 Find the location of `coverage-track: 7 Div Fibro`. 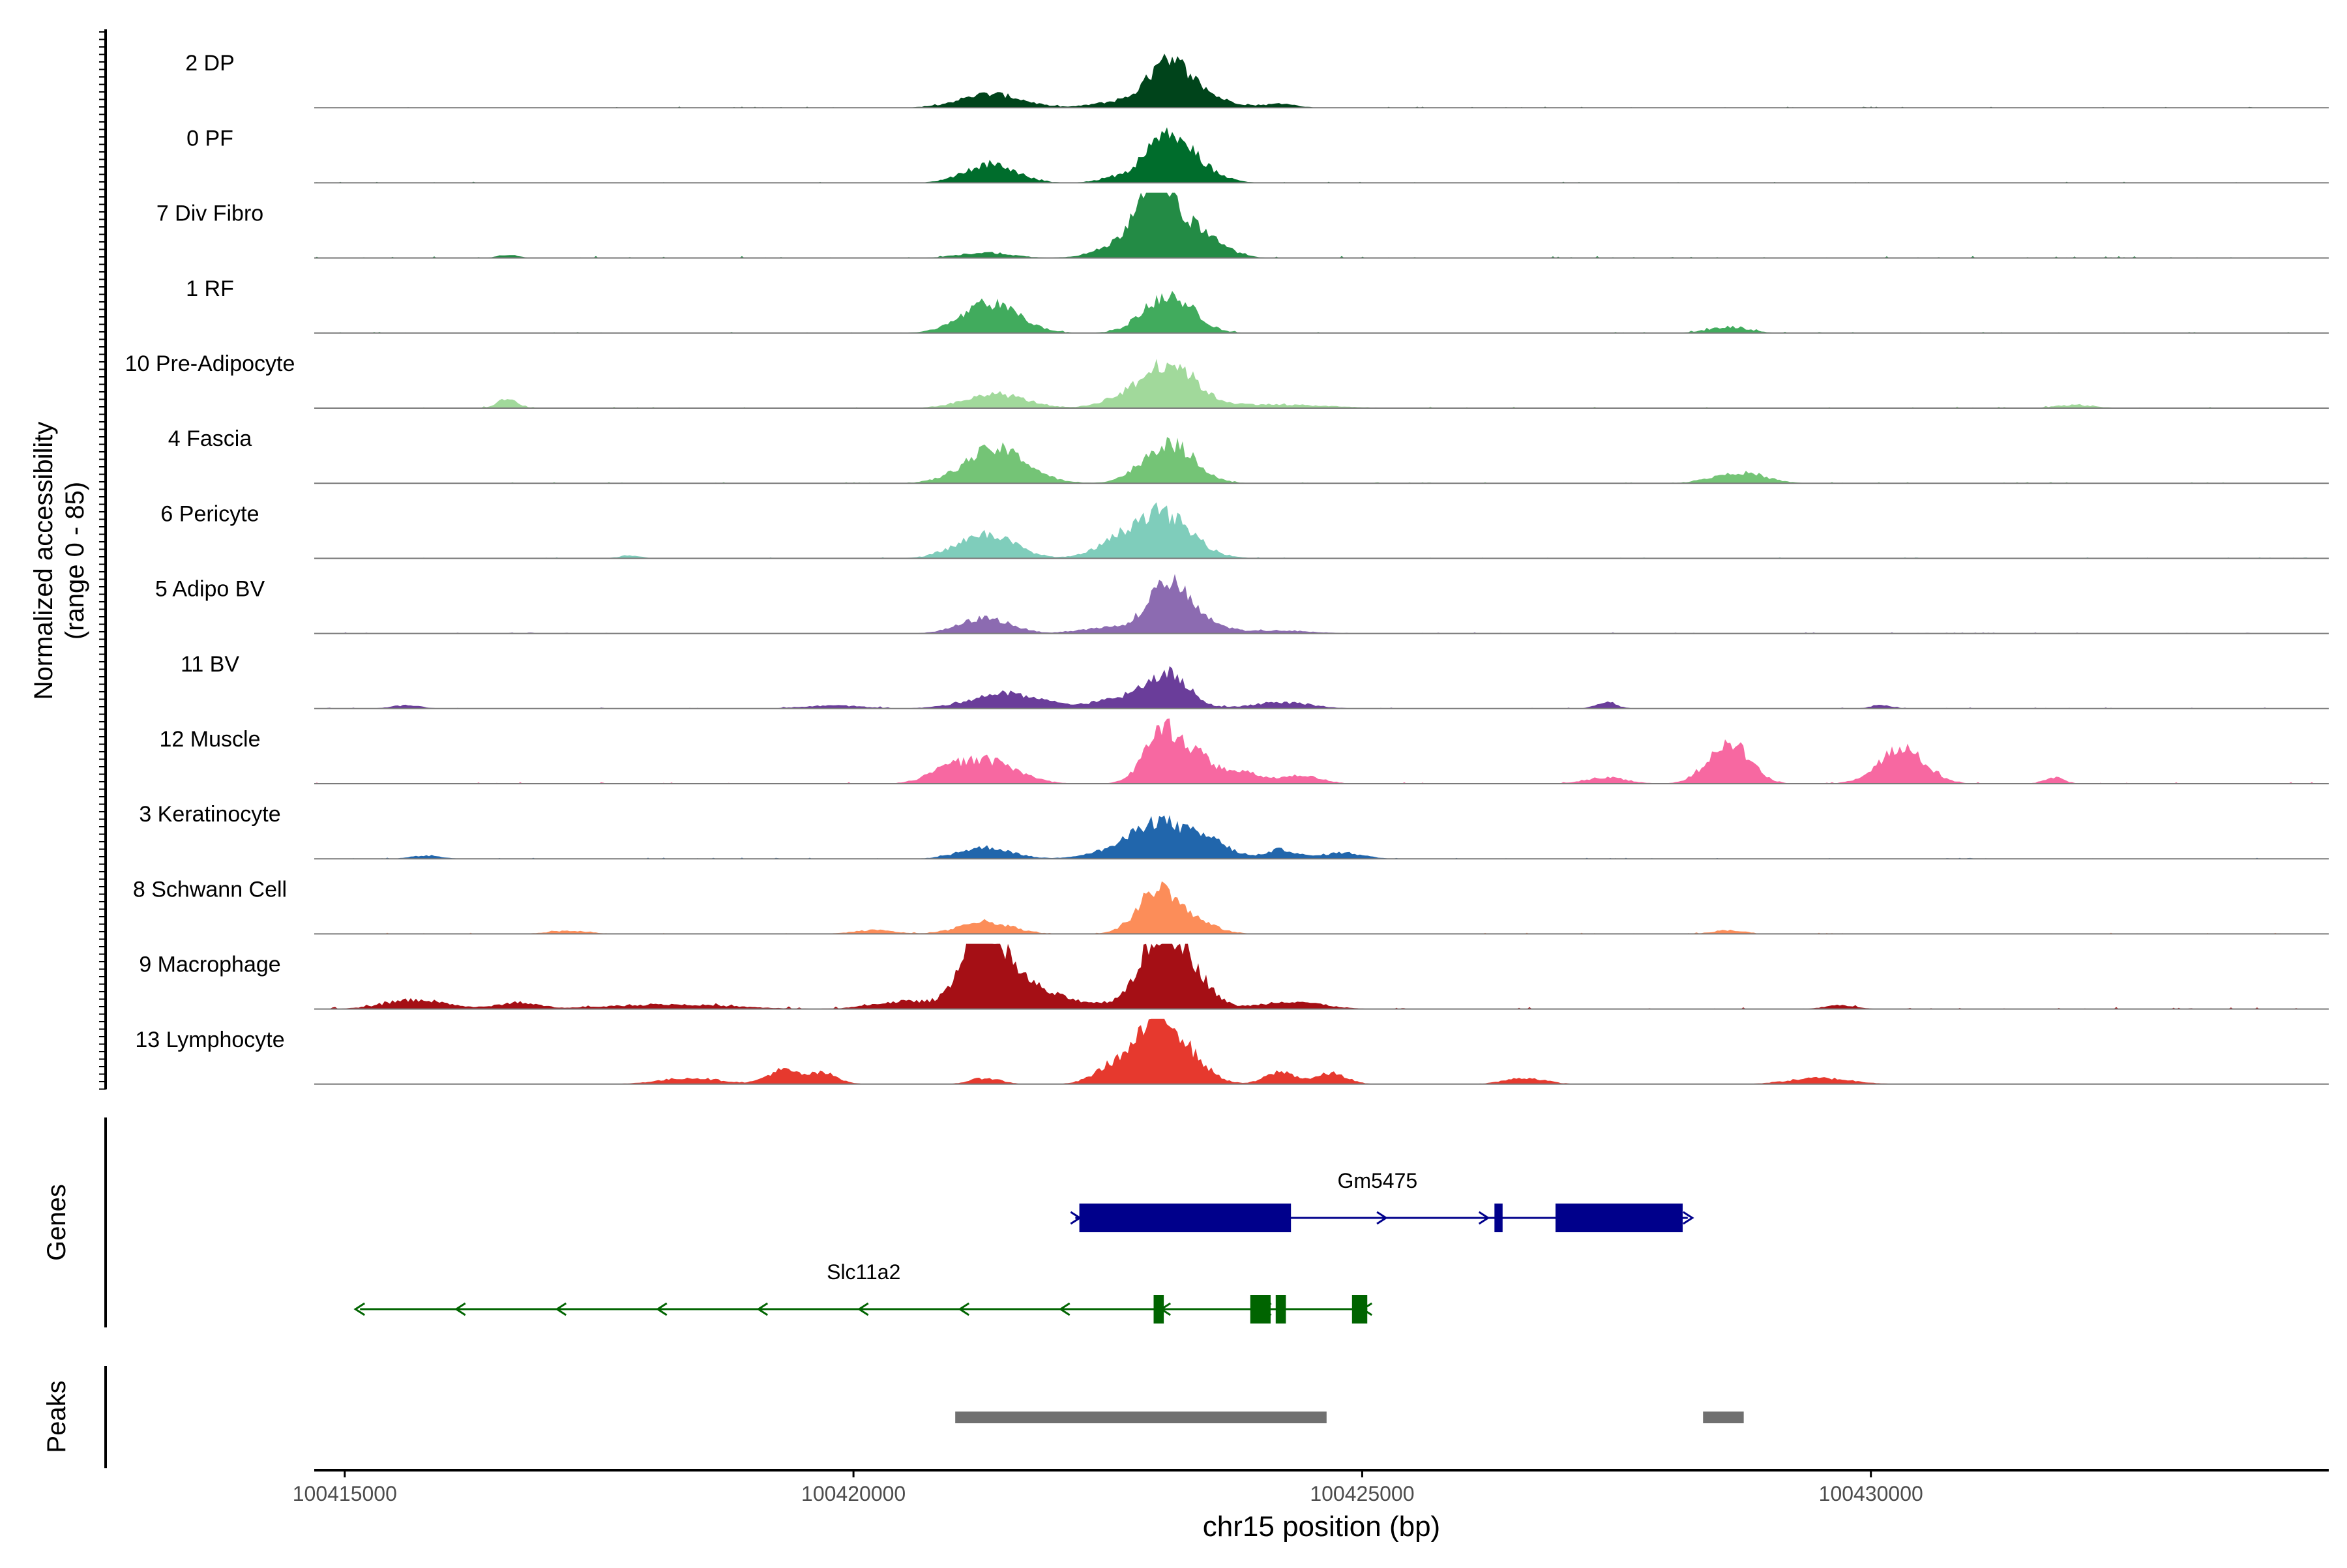

coverage-track: 7 Div Fibro is located at coordinates (1242, 226).